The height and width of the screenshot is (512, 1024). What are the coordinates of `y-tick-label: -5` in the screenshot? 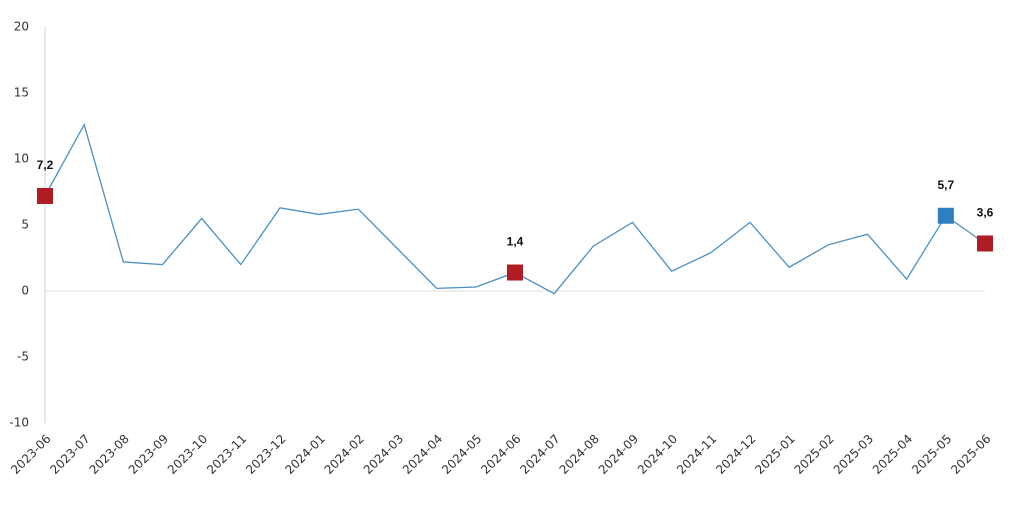 It's located at (23, 357).